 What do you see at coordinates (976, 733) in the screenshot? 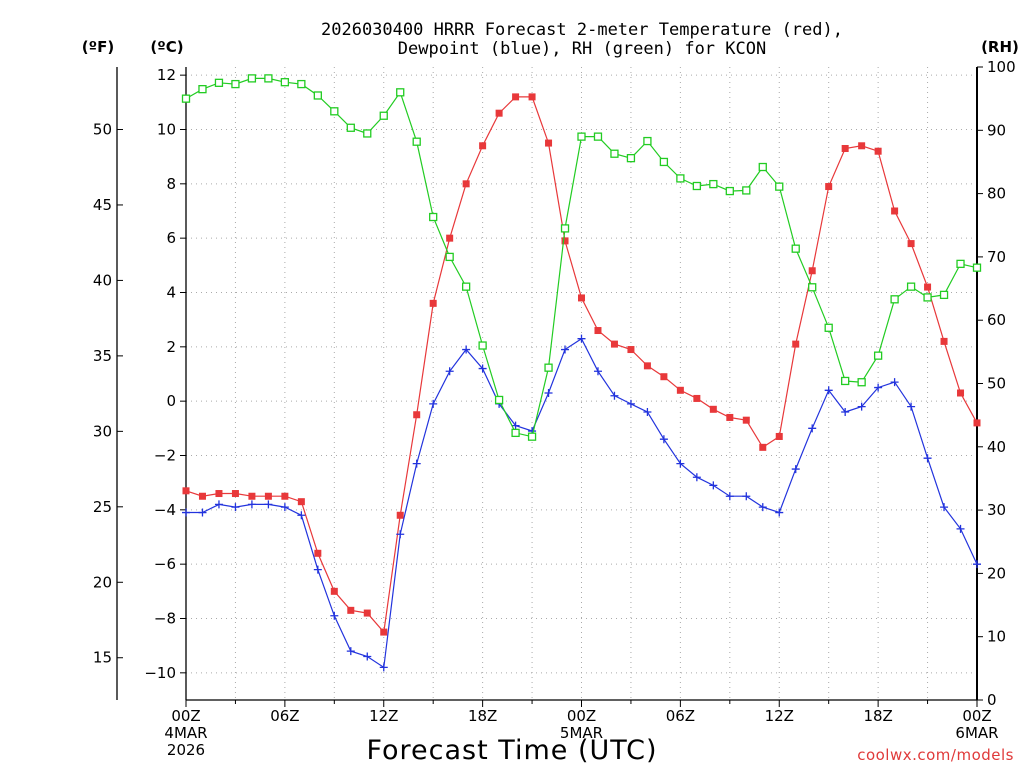
I see `x-tick-label: 6MAR` at bounding box center [976, 733].